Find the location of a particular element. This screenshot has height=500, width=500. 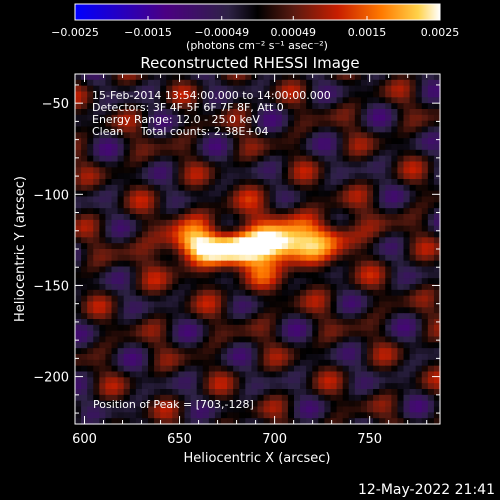

annotation-time-range: 15-Feb-2014 13:54:00.000 to 14:00:00.000 is located at coordinates (211, 95).